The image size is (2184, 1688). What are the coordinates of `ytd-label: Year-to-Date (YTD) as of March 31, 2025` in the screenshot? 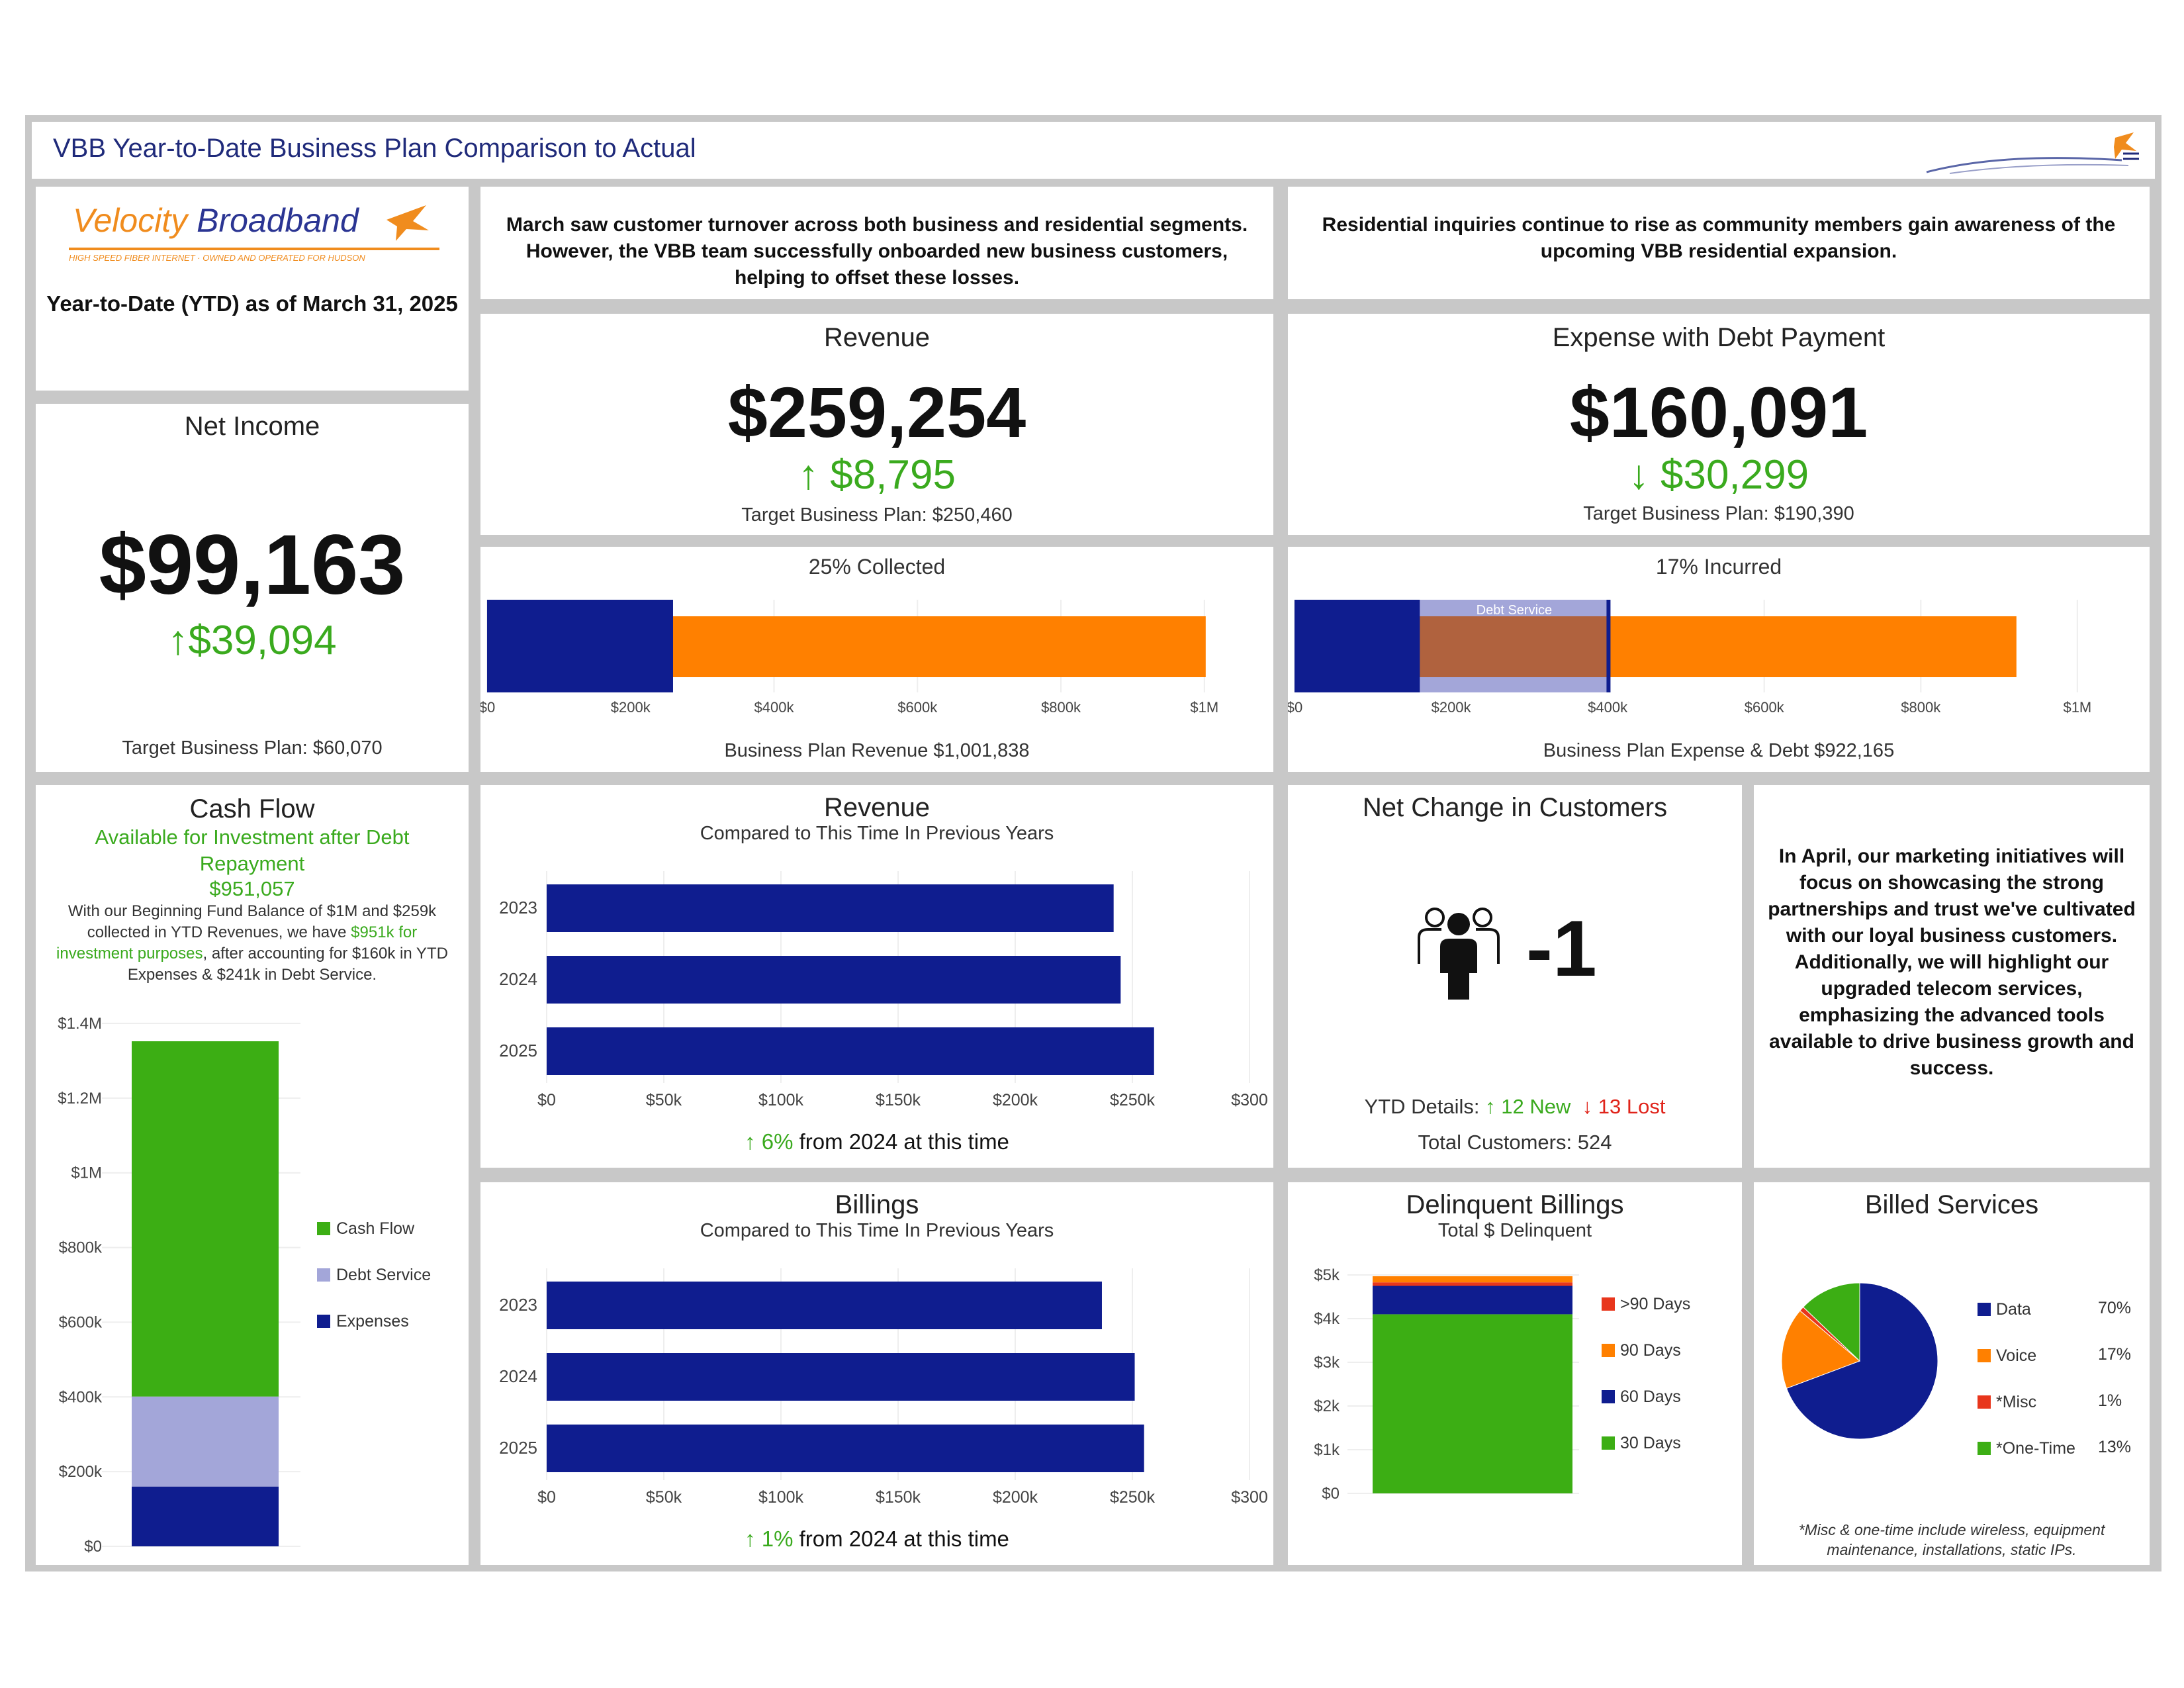 It's located at (252, 303).